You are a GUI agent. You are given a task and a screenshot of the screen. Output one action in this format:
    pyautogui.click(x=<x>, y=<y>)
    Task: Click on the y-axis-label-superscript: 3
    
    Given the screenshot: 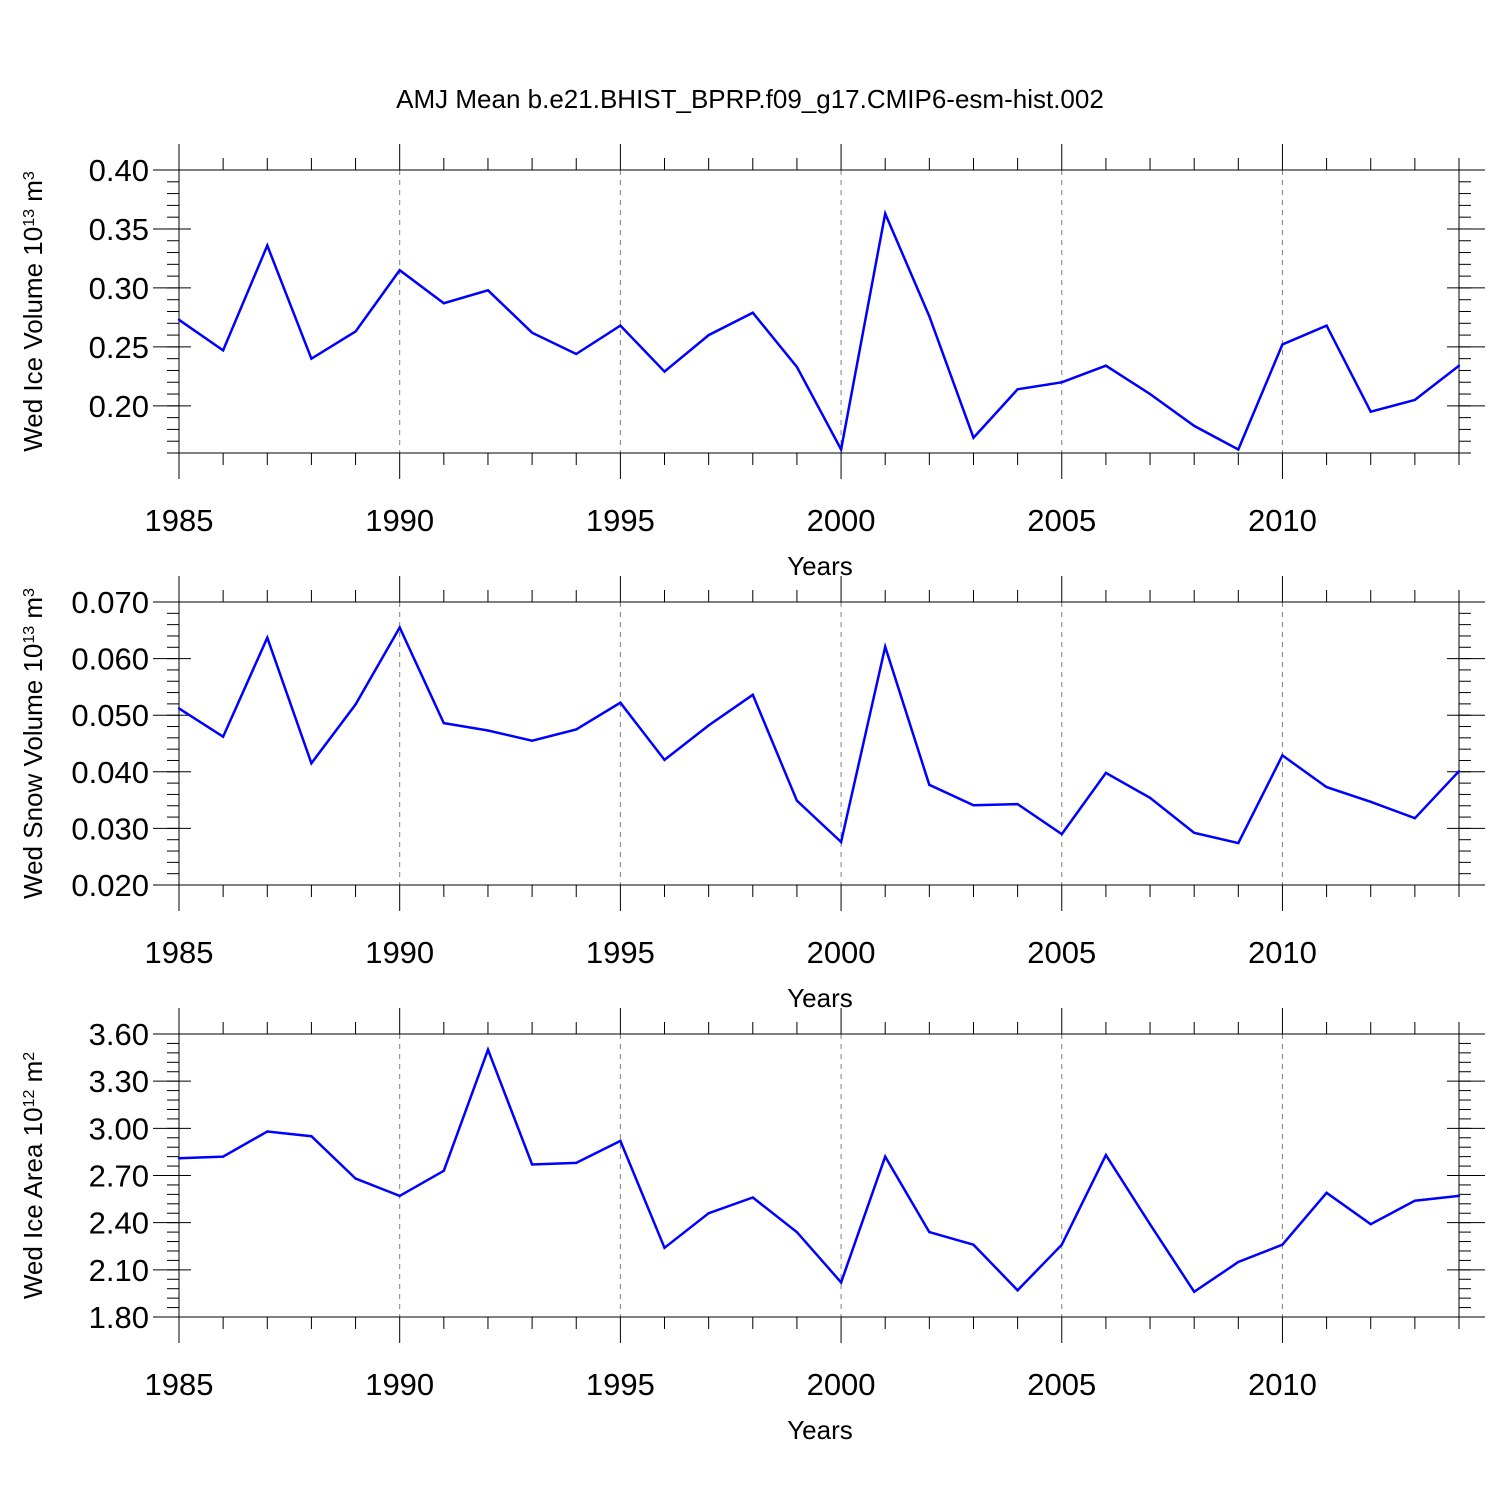 What is the action you would take?
    pyautogui.click(x=29, y=592)
    